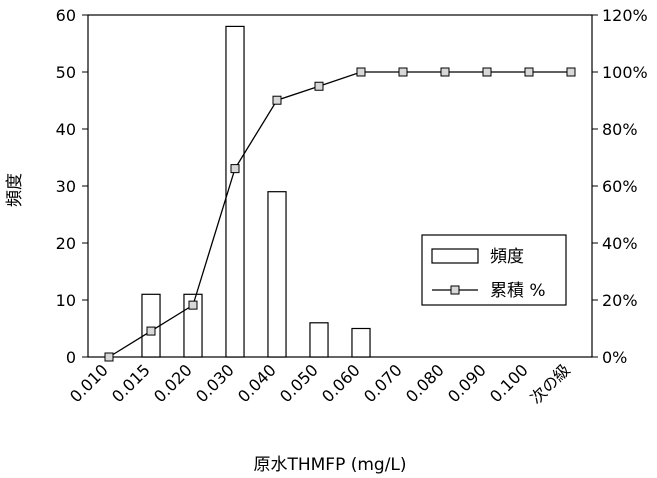 The height and width of the screenshot is (478, 657). Describe the element at coordinates (66, 300) in the screenshot. I see `left-tick-label: 10` at that location.